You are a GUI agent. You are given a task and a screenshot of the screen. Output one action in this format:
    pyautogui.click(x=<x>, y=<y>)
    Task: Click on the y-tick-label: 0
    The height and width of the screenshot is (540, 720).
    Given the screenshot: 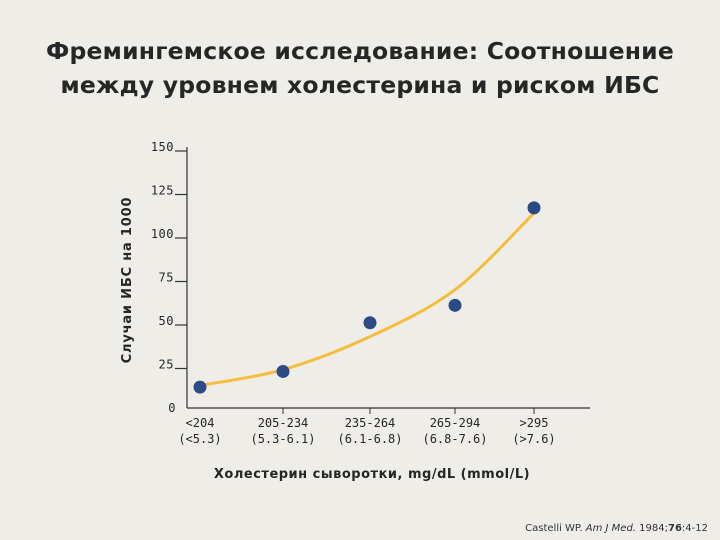 What is the action you would take?
    pyautogui.click(x=172, y=408)
    